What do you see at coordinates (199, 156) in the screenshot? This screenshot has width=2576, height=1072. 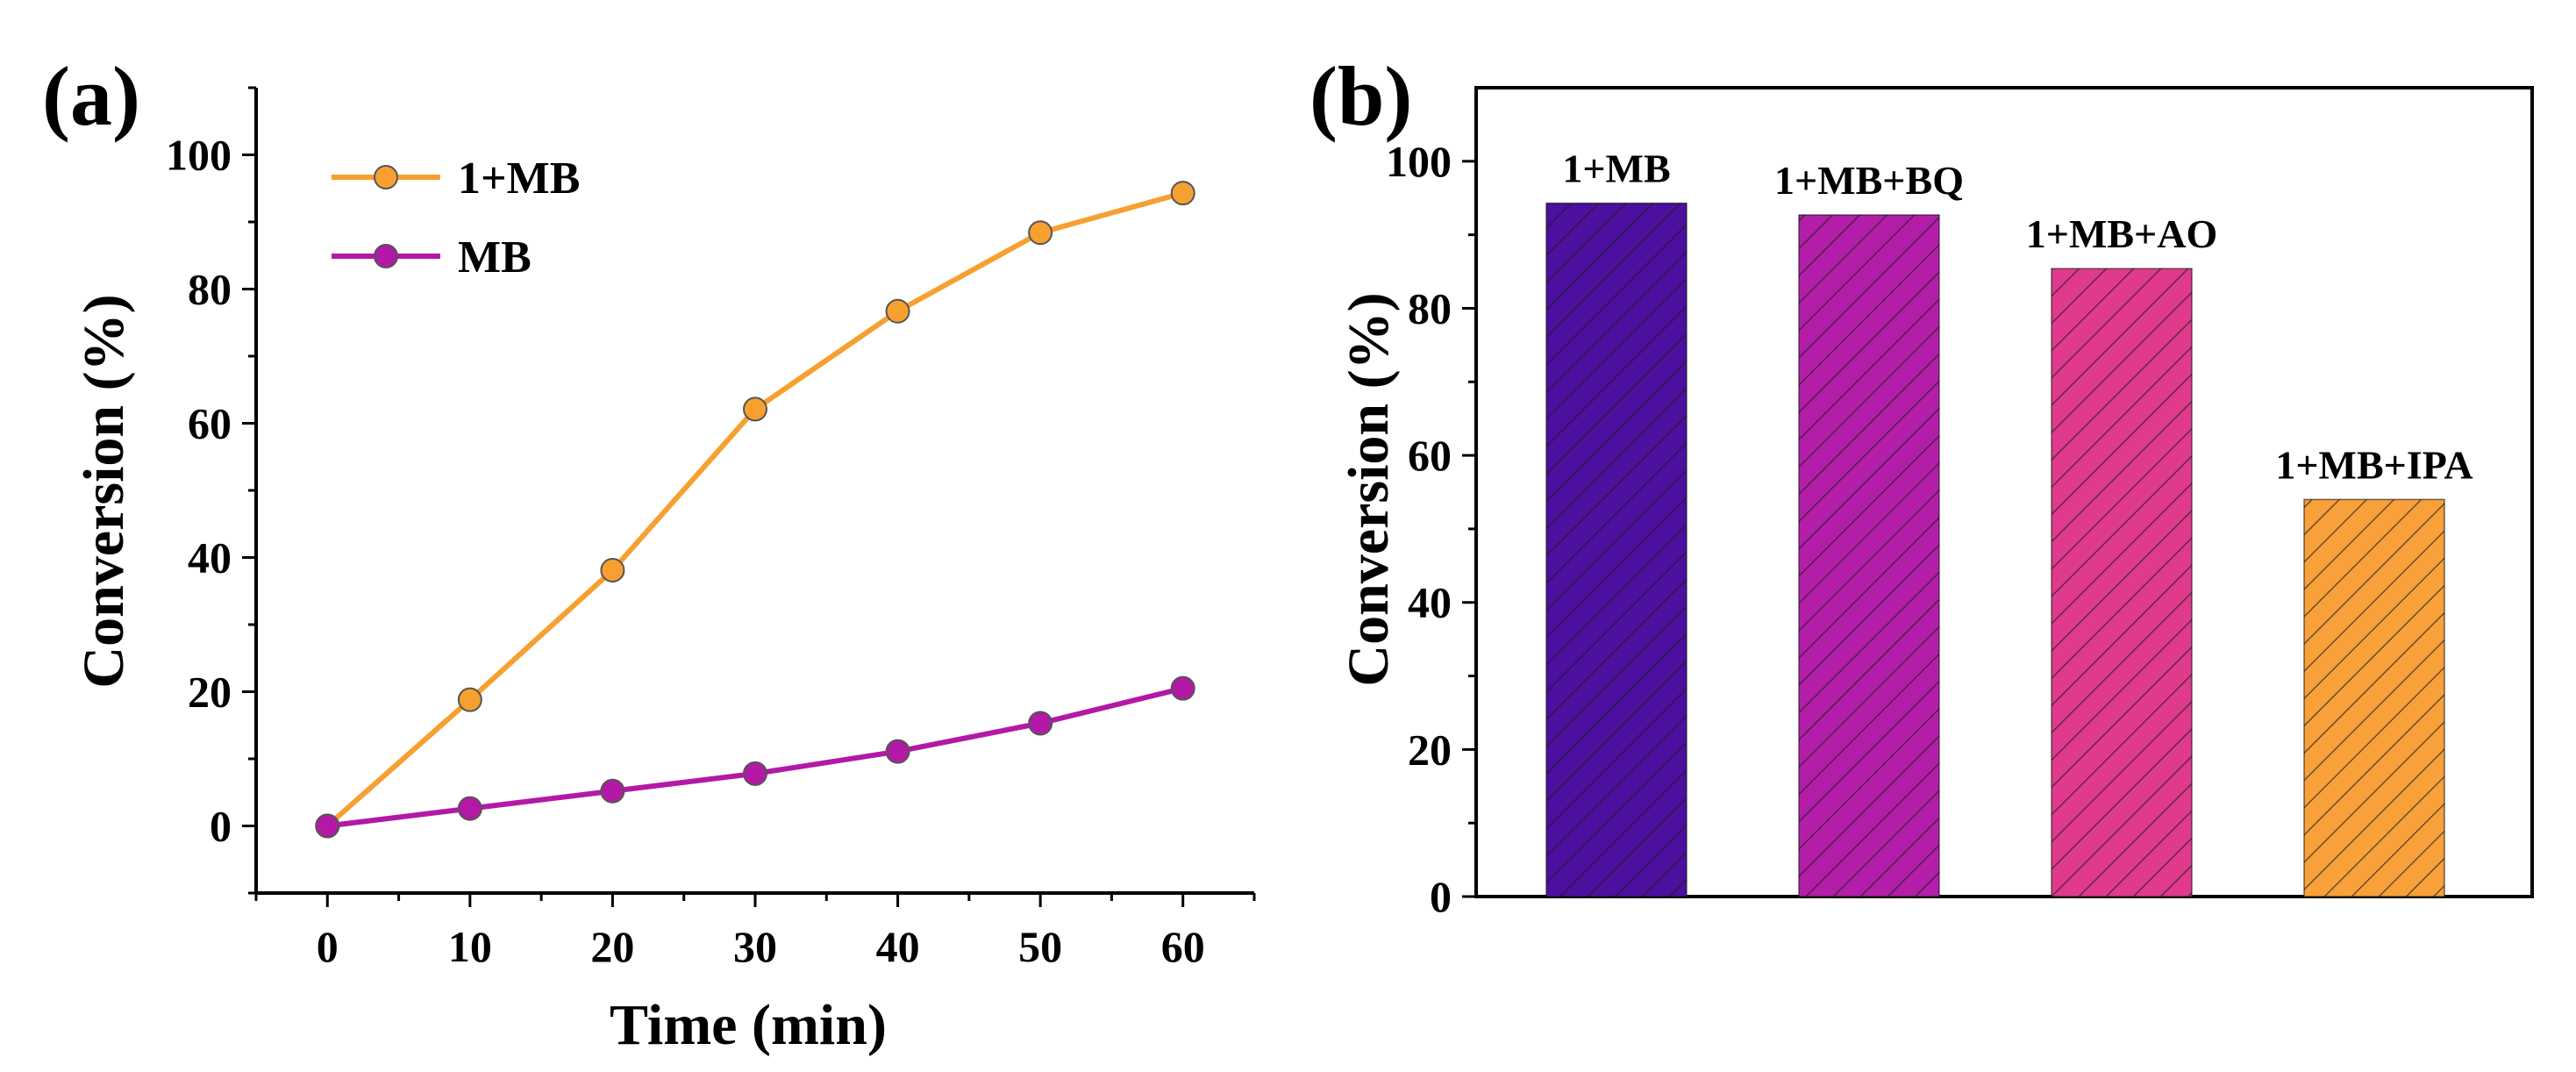 I see `panel-a-y-tick-label: 100` at bounding box center [199, 156].